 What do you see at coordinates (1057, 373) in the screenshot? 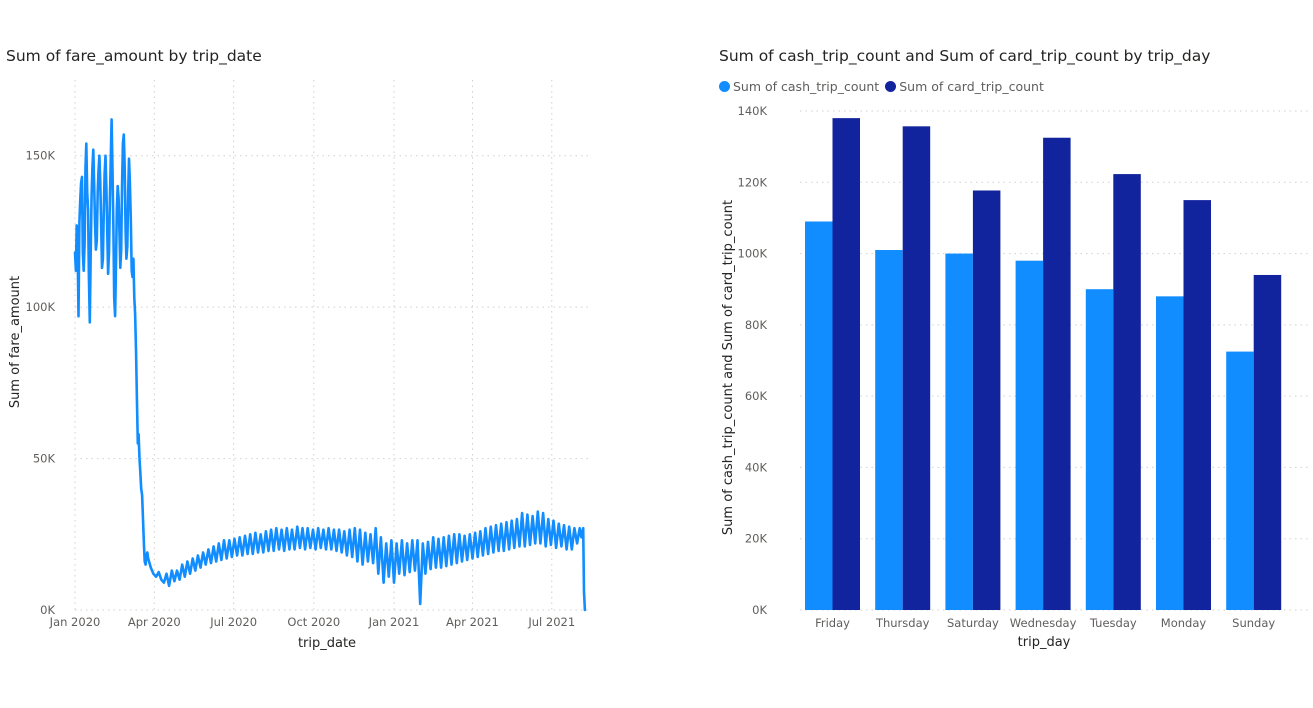
I see `bar-card-wednesday` at bounding box center [1057, 373].